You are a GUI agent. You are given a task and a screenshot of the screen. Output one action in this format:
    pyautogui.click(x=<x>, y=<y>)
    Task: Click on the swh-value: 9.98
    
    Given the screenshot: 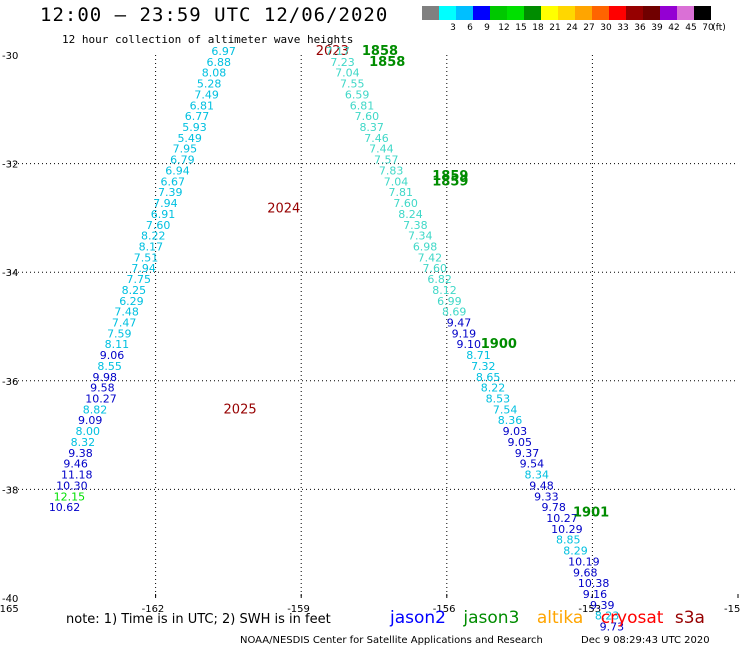 What is the action you would take?
    pyautogui.click(x=105, y=377)
    